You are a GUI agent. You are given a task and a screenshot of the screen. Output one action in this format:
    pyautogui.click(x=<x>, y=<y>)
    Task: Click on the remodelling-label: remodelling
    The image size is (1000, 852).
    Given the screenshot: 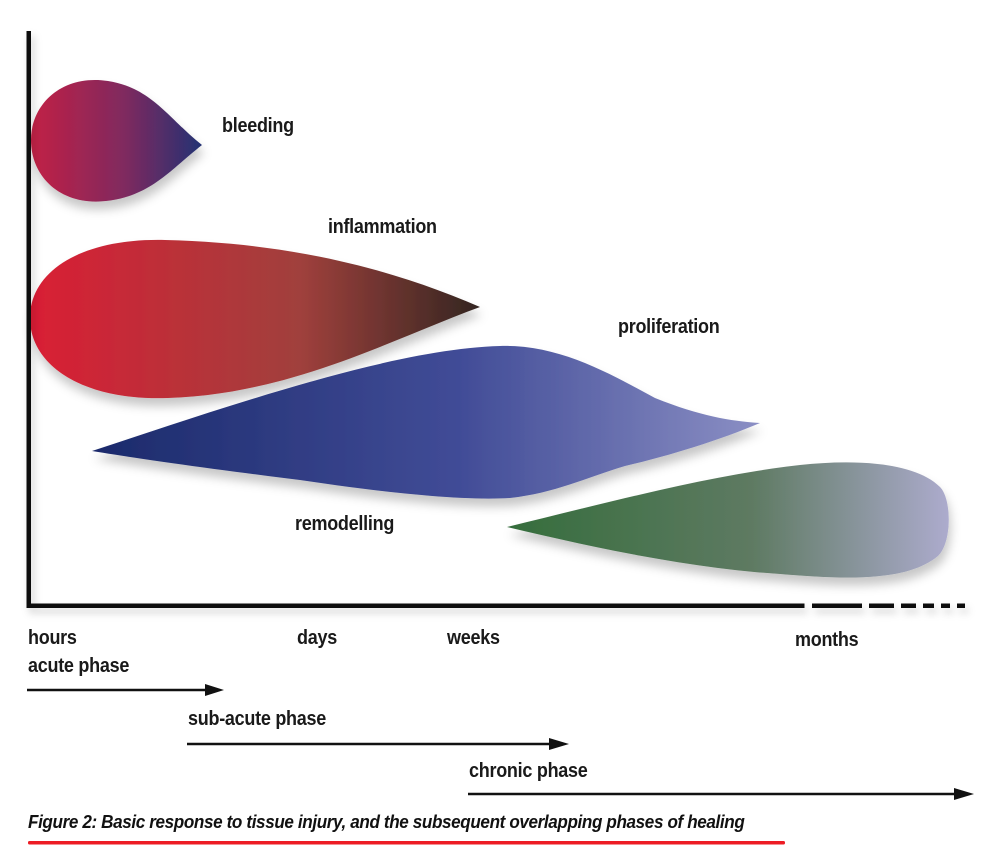 What is the action you would take?
    pyautogui.click(x=345, y=524)
    